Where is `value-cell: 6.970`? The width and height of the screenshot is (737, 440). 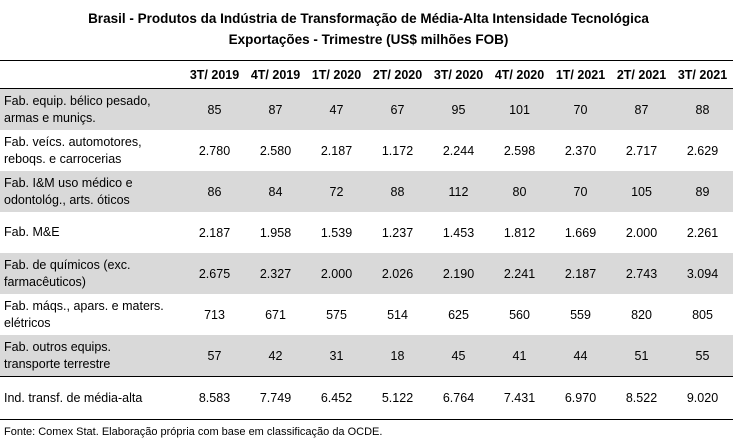
value-cell: 6.970 is located at coordinates (580, 398).